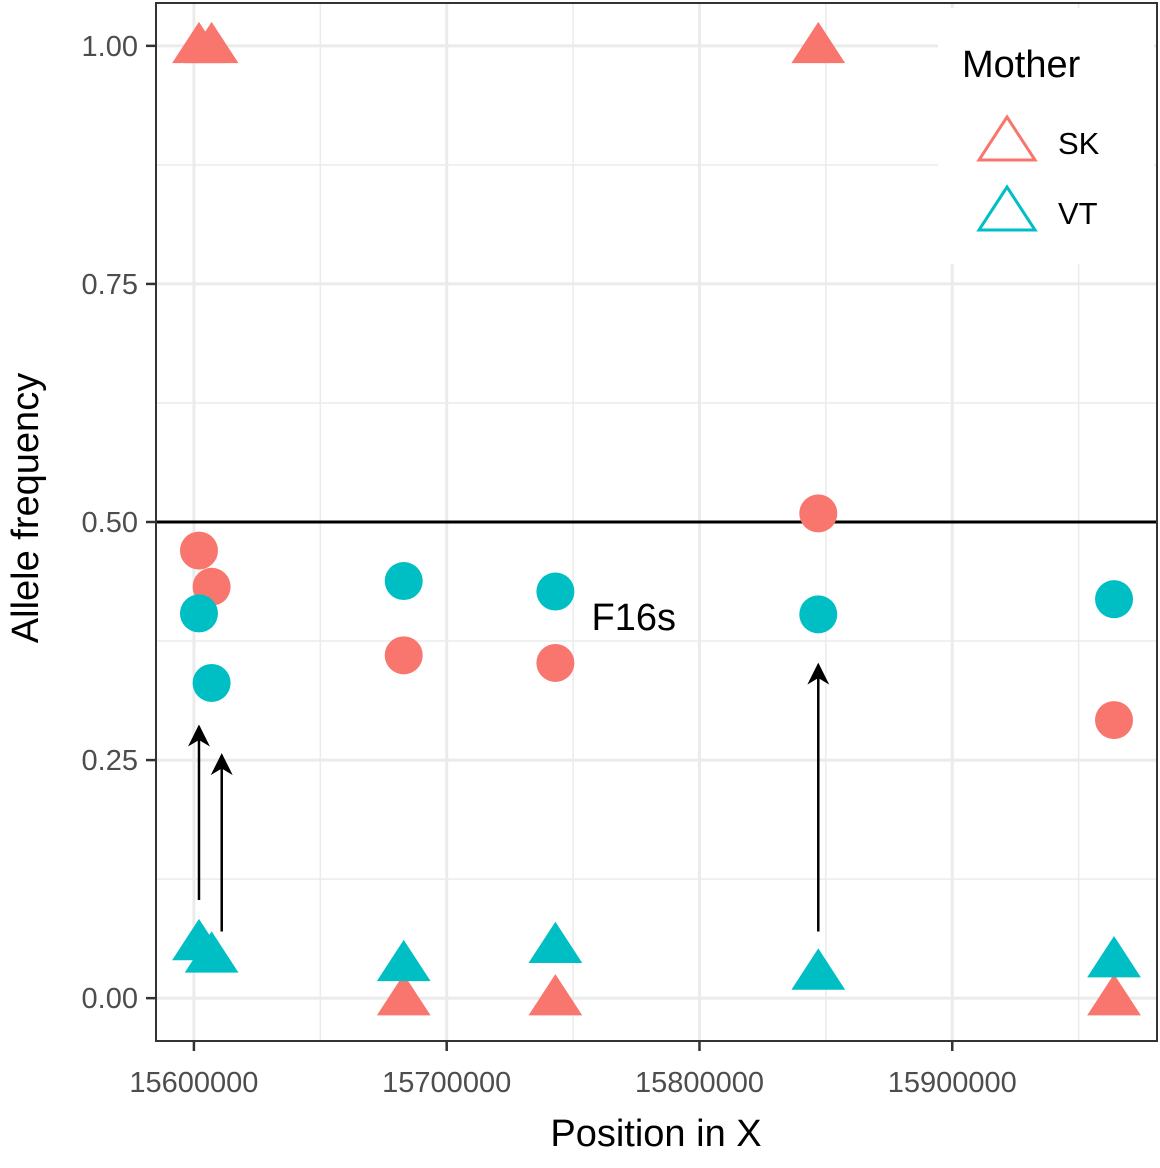  I want to click on legend: Mother SK VT, so click(1046, 136).